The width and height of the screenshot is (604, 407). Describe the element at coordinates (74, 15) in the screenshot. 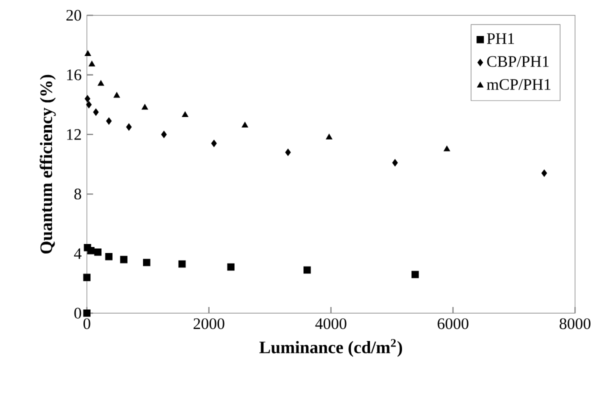

I see `y-tick-label: 20` at that location.